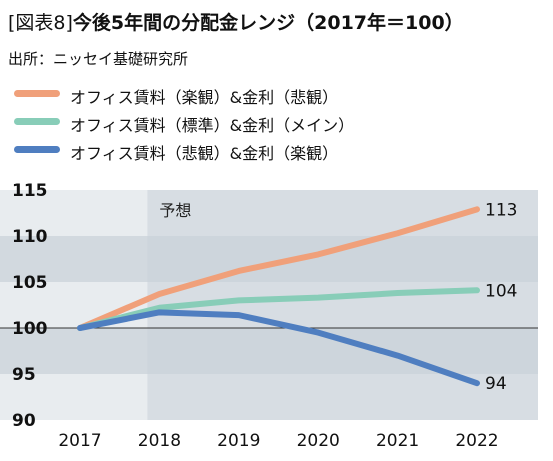  I want to click on x-tick-label: 2022, so click(476, 441).